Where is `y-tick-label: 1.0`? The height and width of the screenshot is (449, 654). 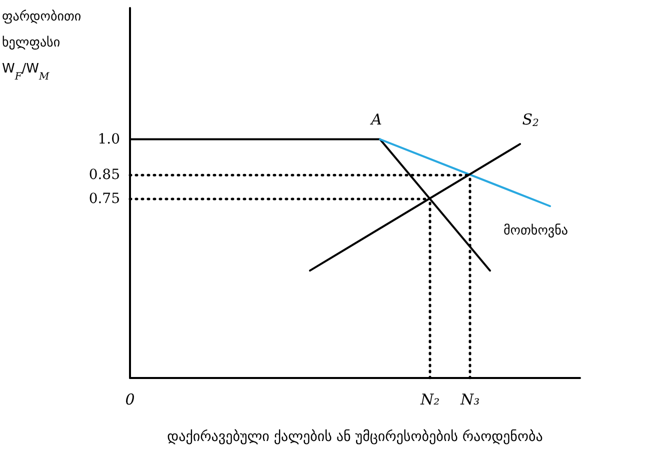 y-tick-label: 1.0 is located at coordinates (109, 139).